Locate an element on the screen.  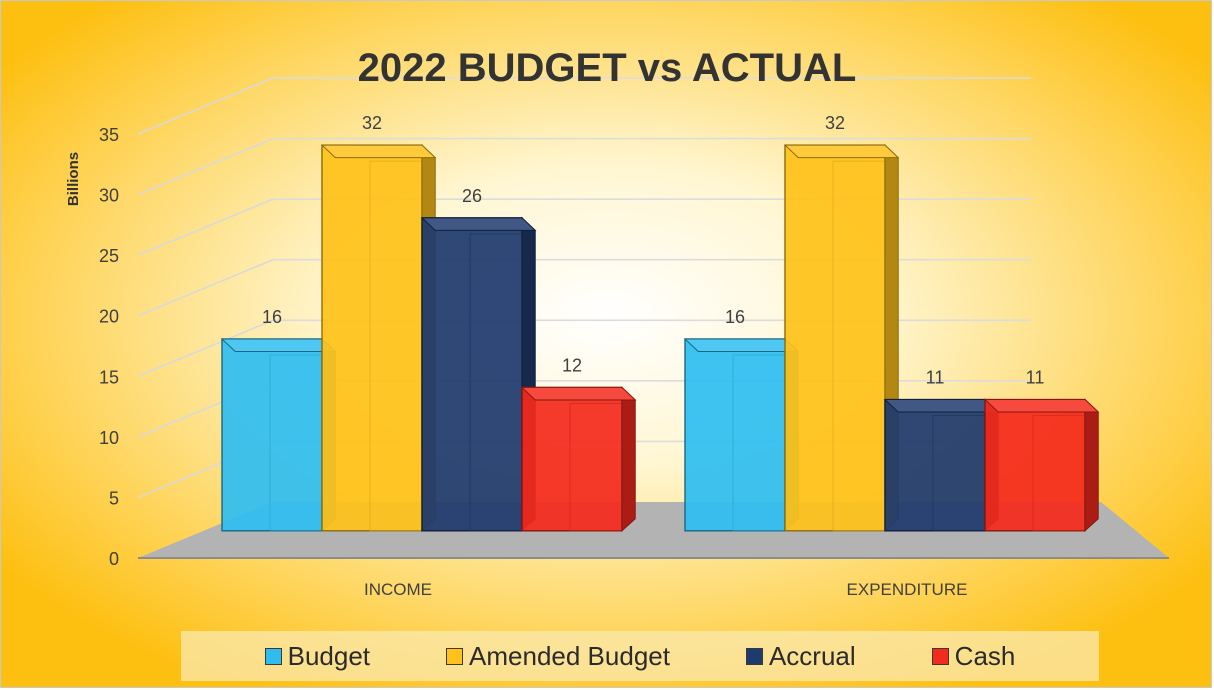
legend-label: Budget is located at coordinates (329, 655).